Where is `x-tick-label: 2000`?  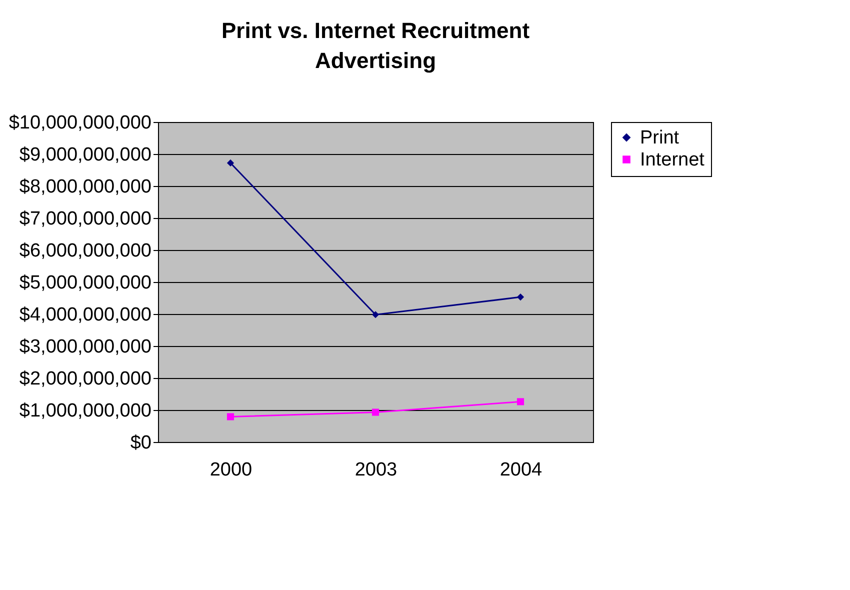
x-tick-label: 2000 is located at coordinates (231, 470).